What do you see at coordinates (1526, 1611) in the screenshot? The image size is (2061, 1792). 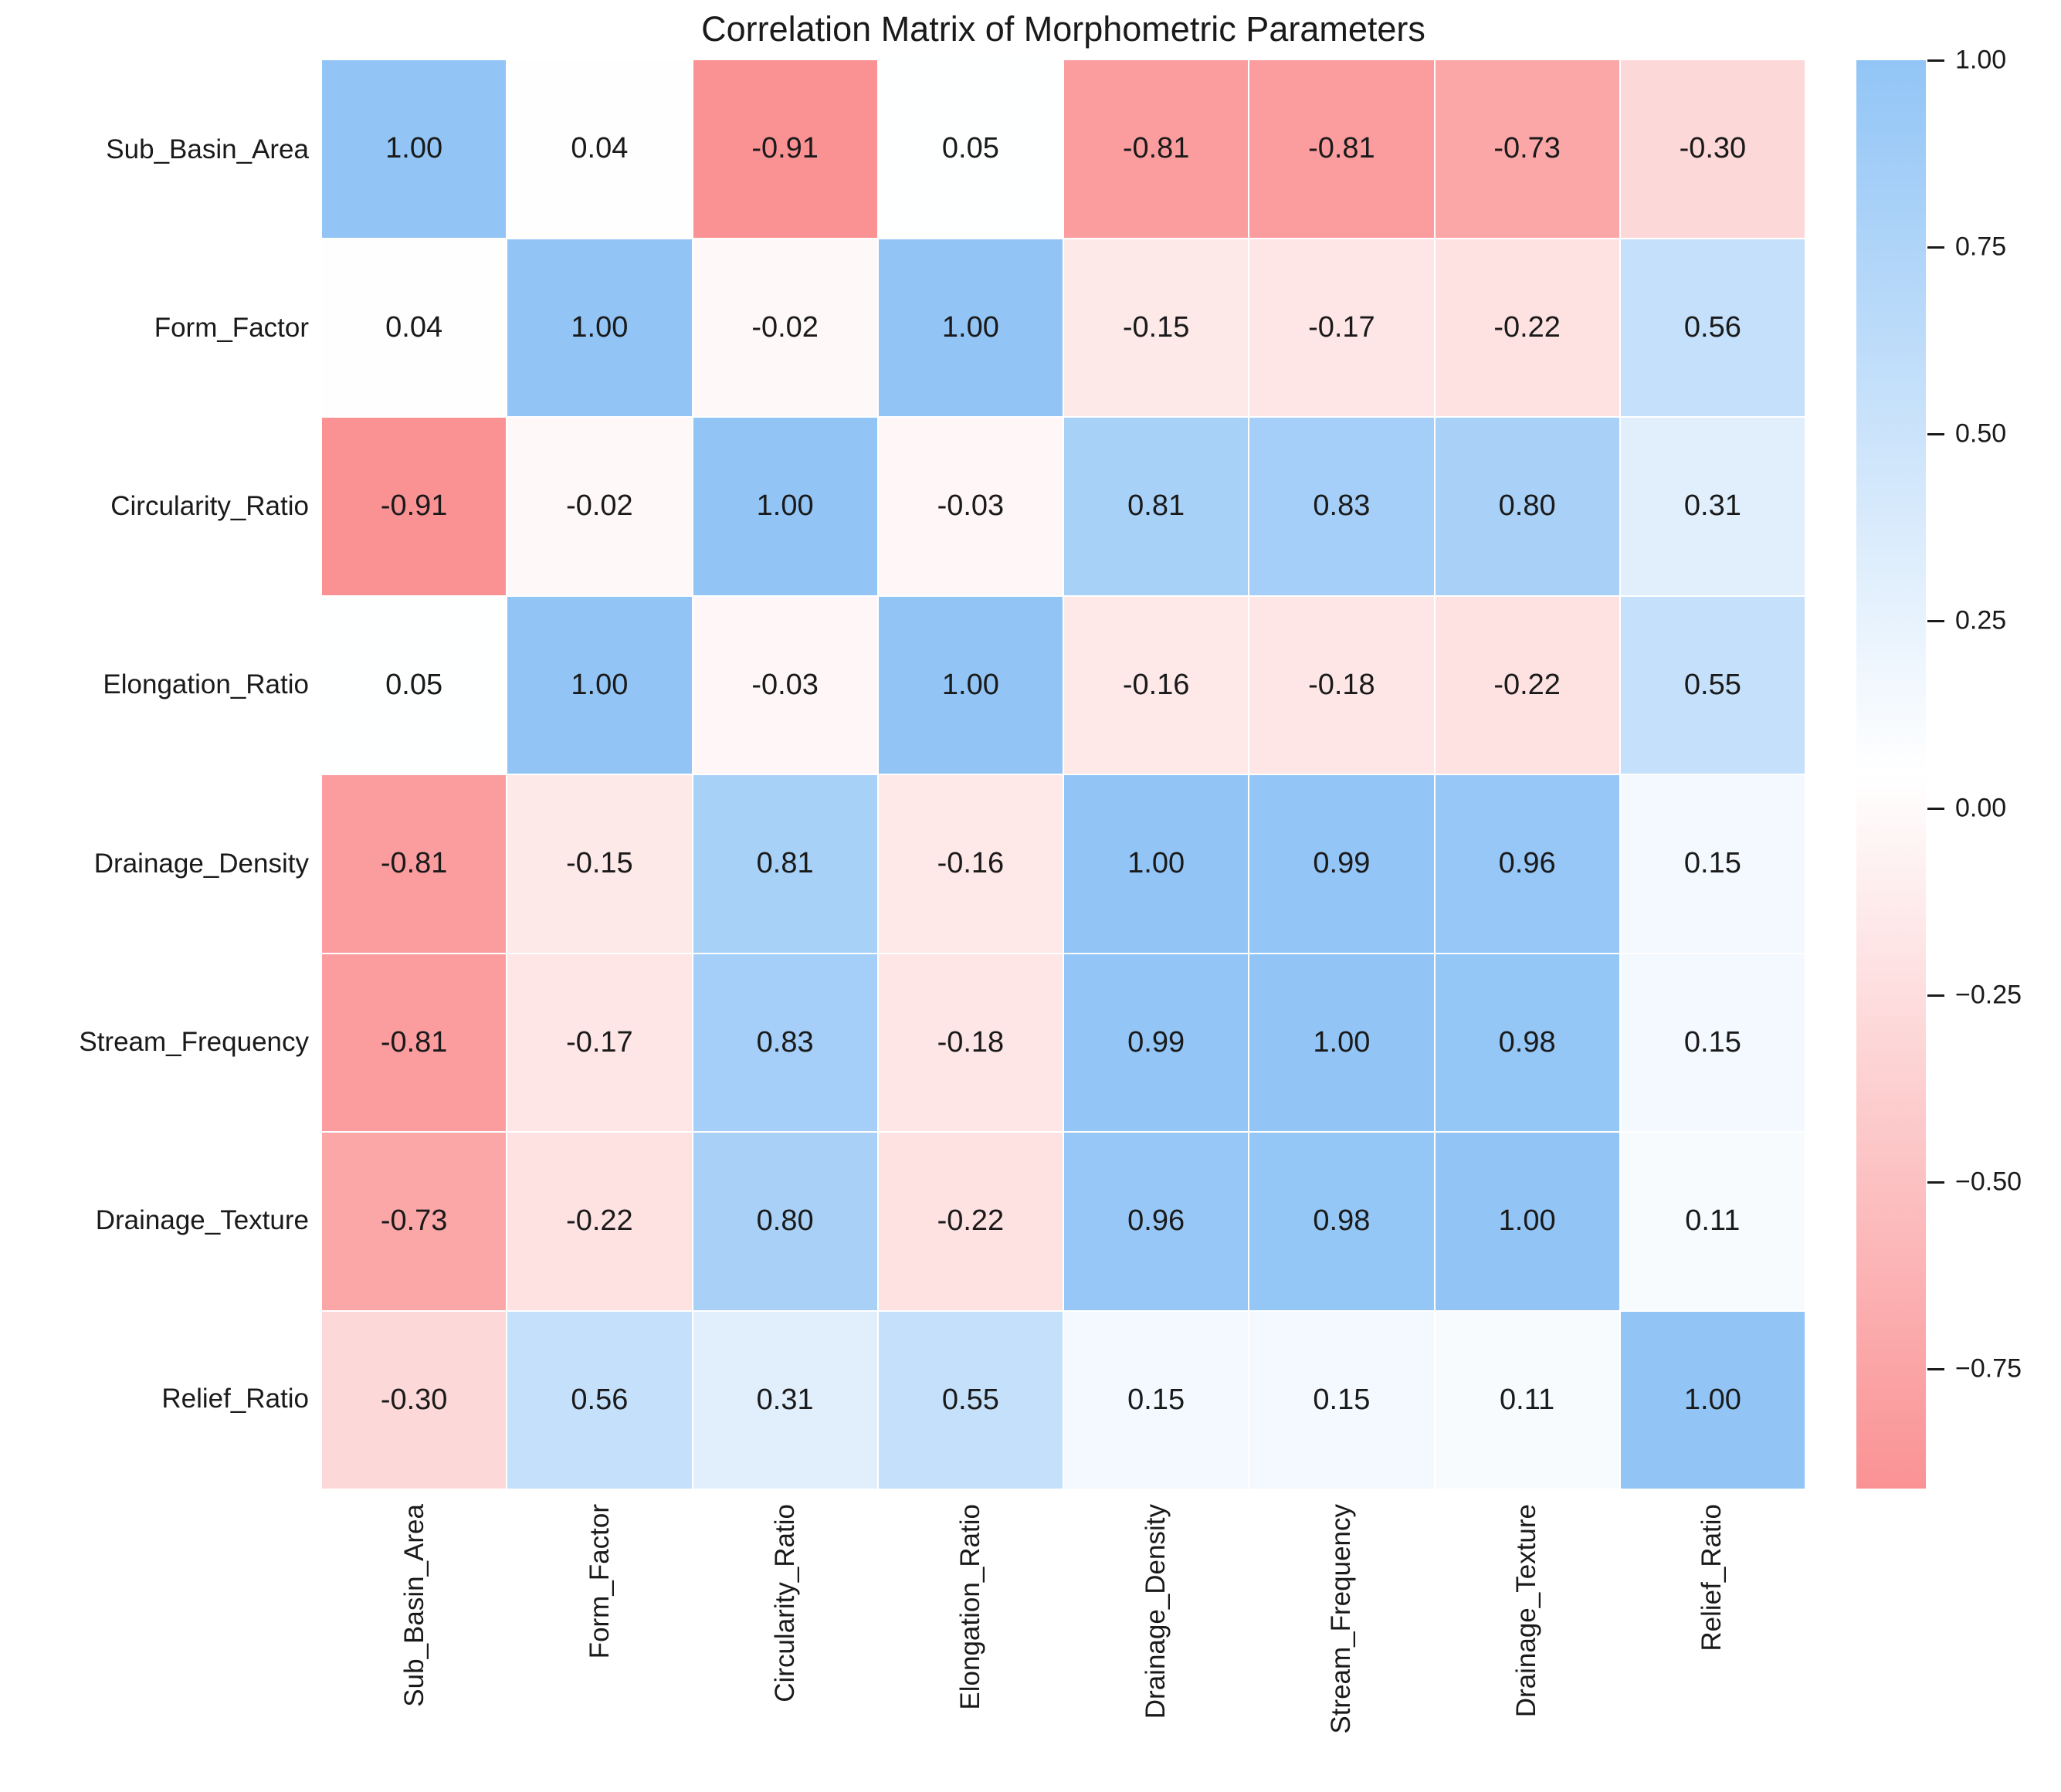 I see `x-axis-label: Drainage_Texture` at bounding box center [1526, 1611].